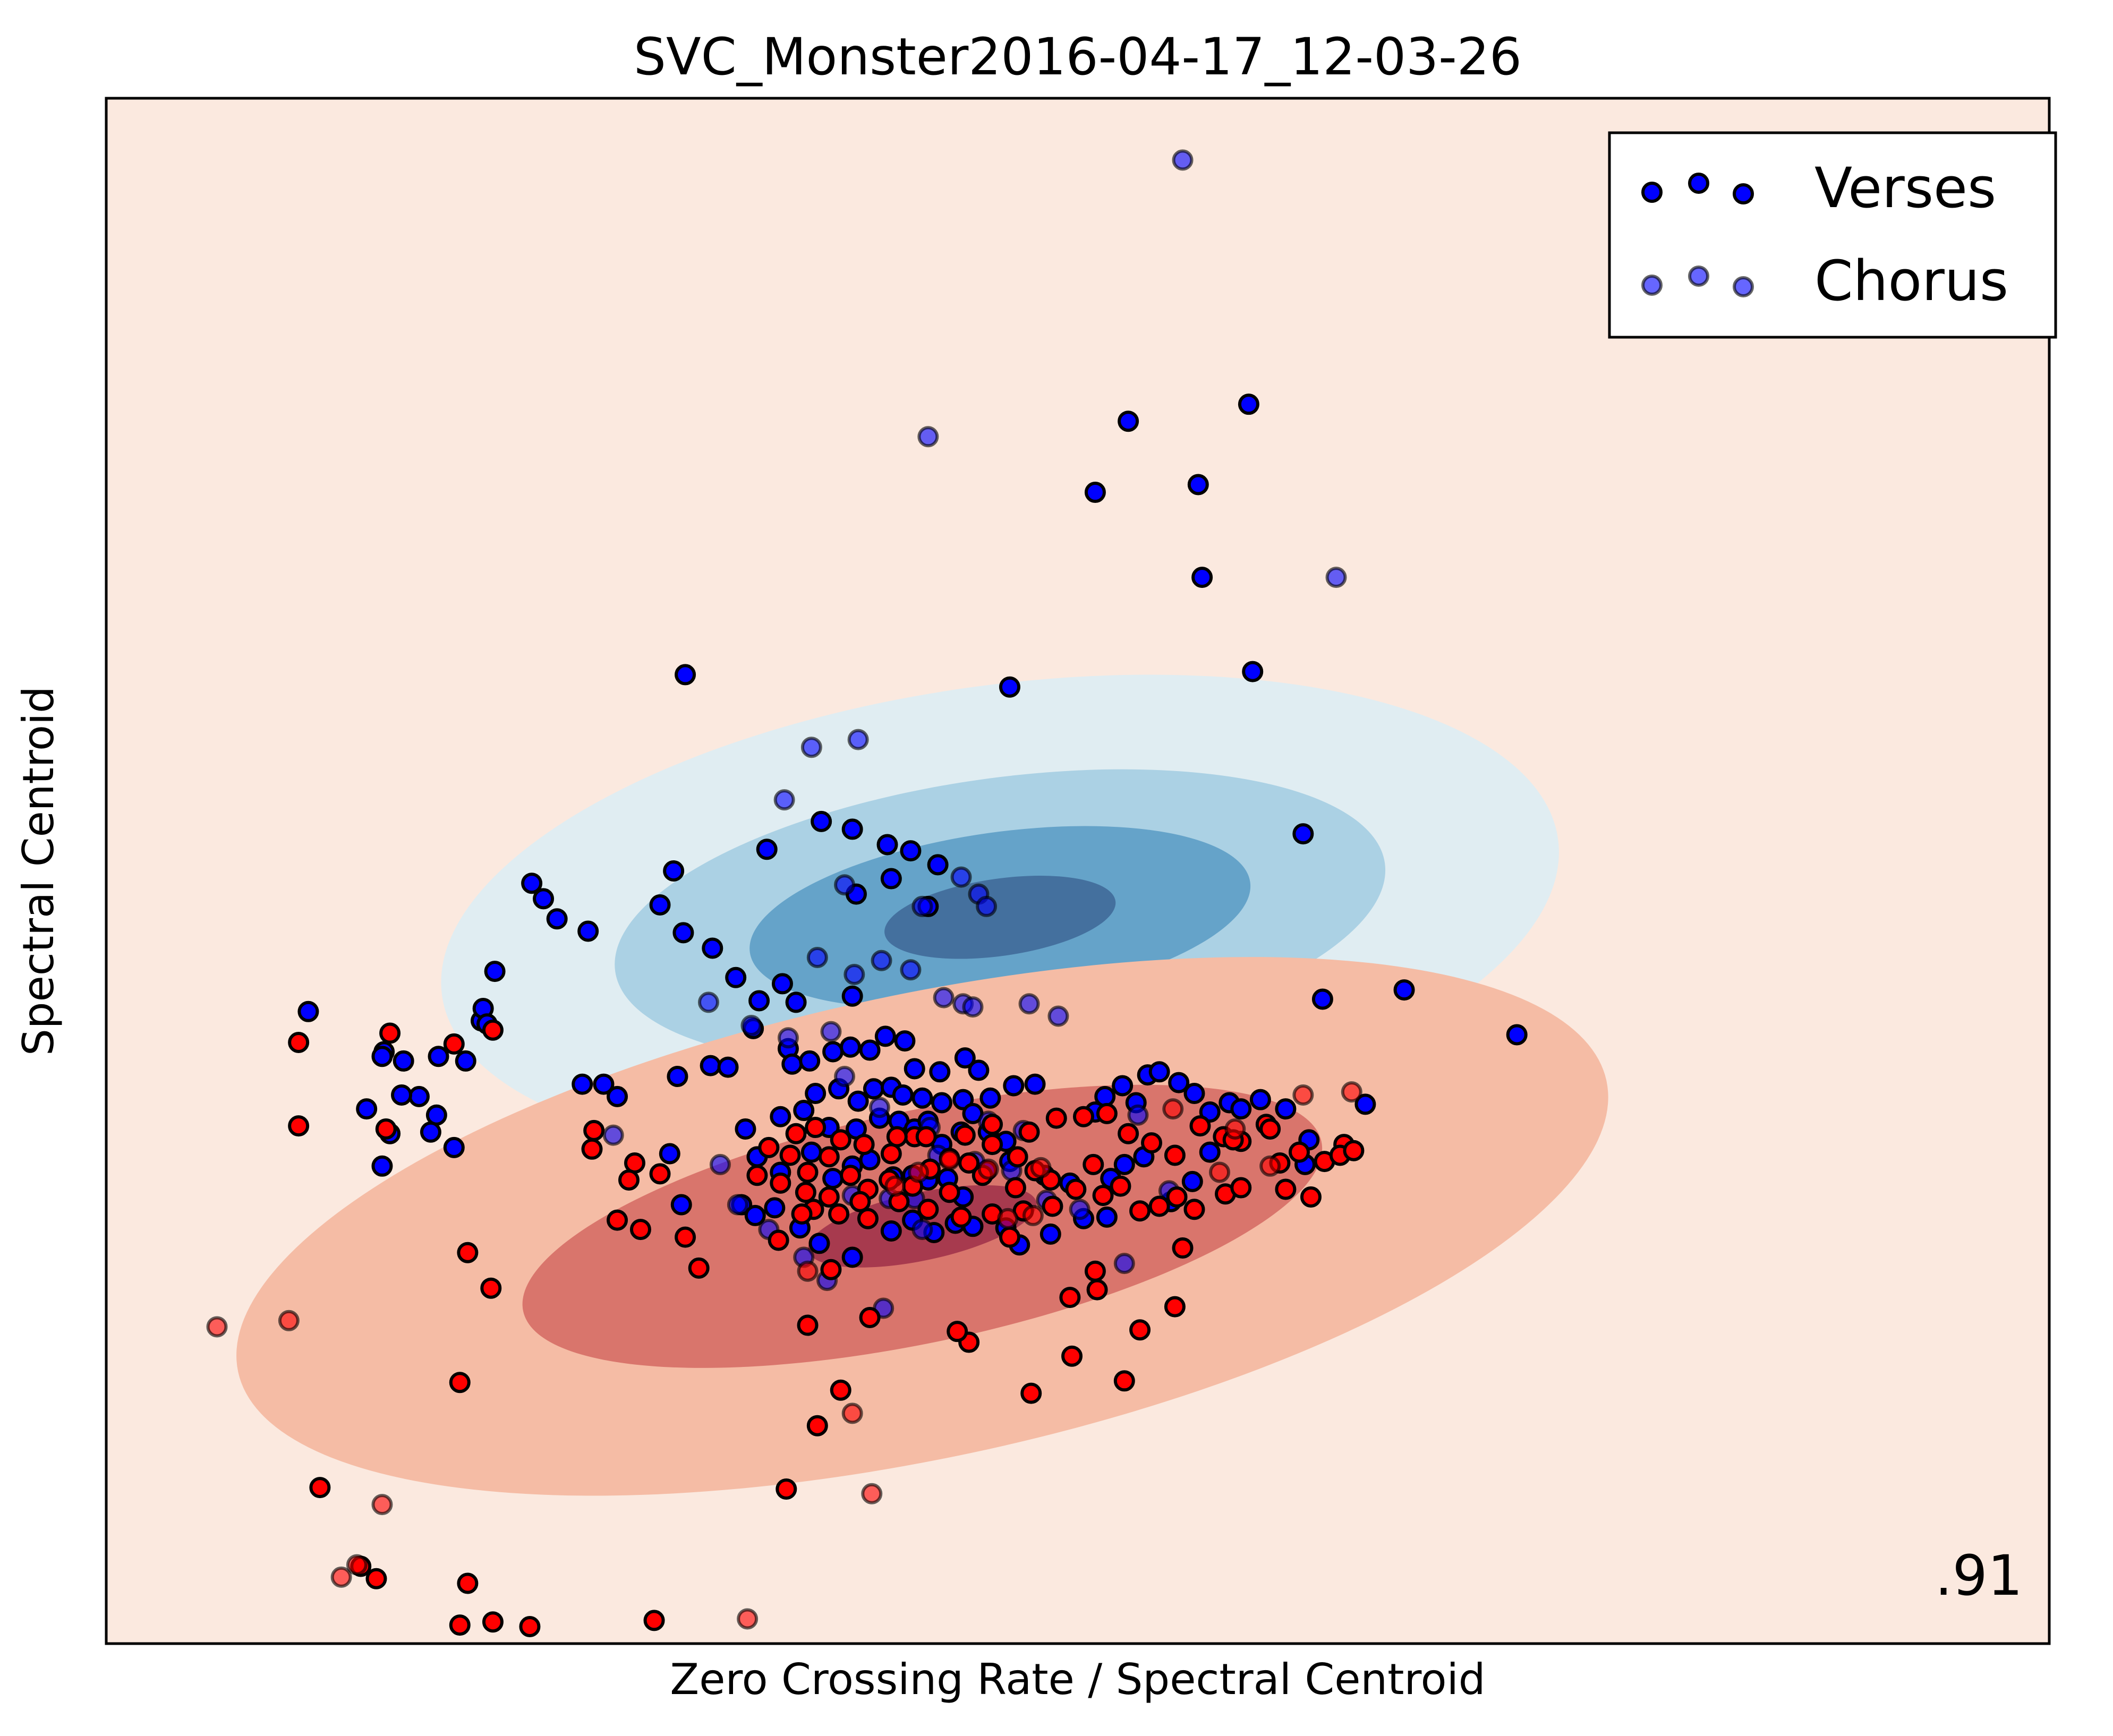 Image resolution: width=2113 pixels, height=1736 pixels. Describe the element at coordinates (1832, 235) in the screenshot. I see `legend-frame` at that location.